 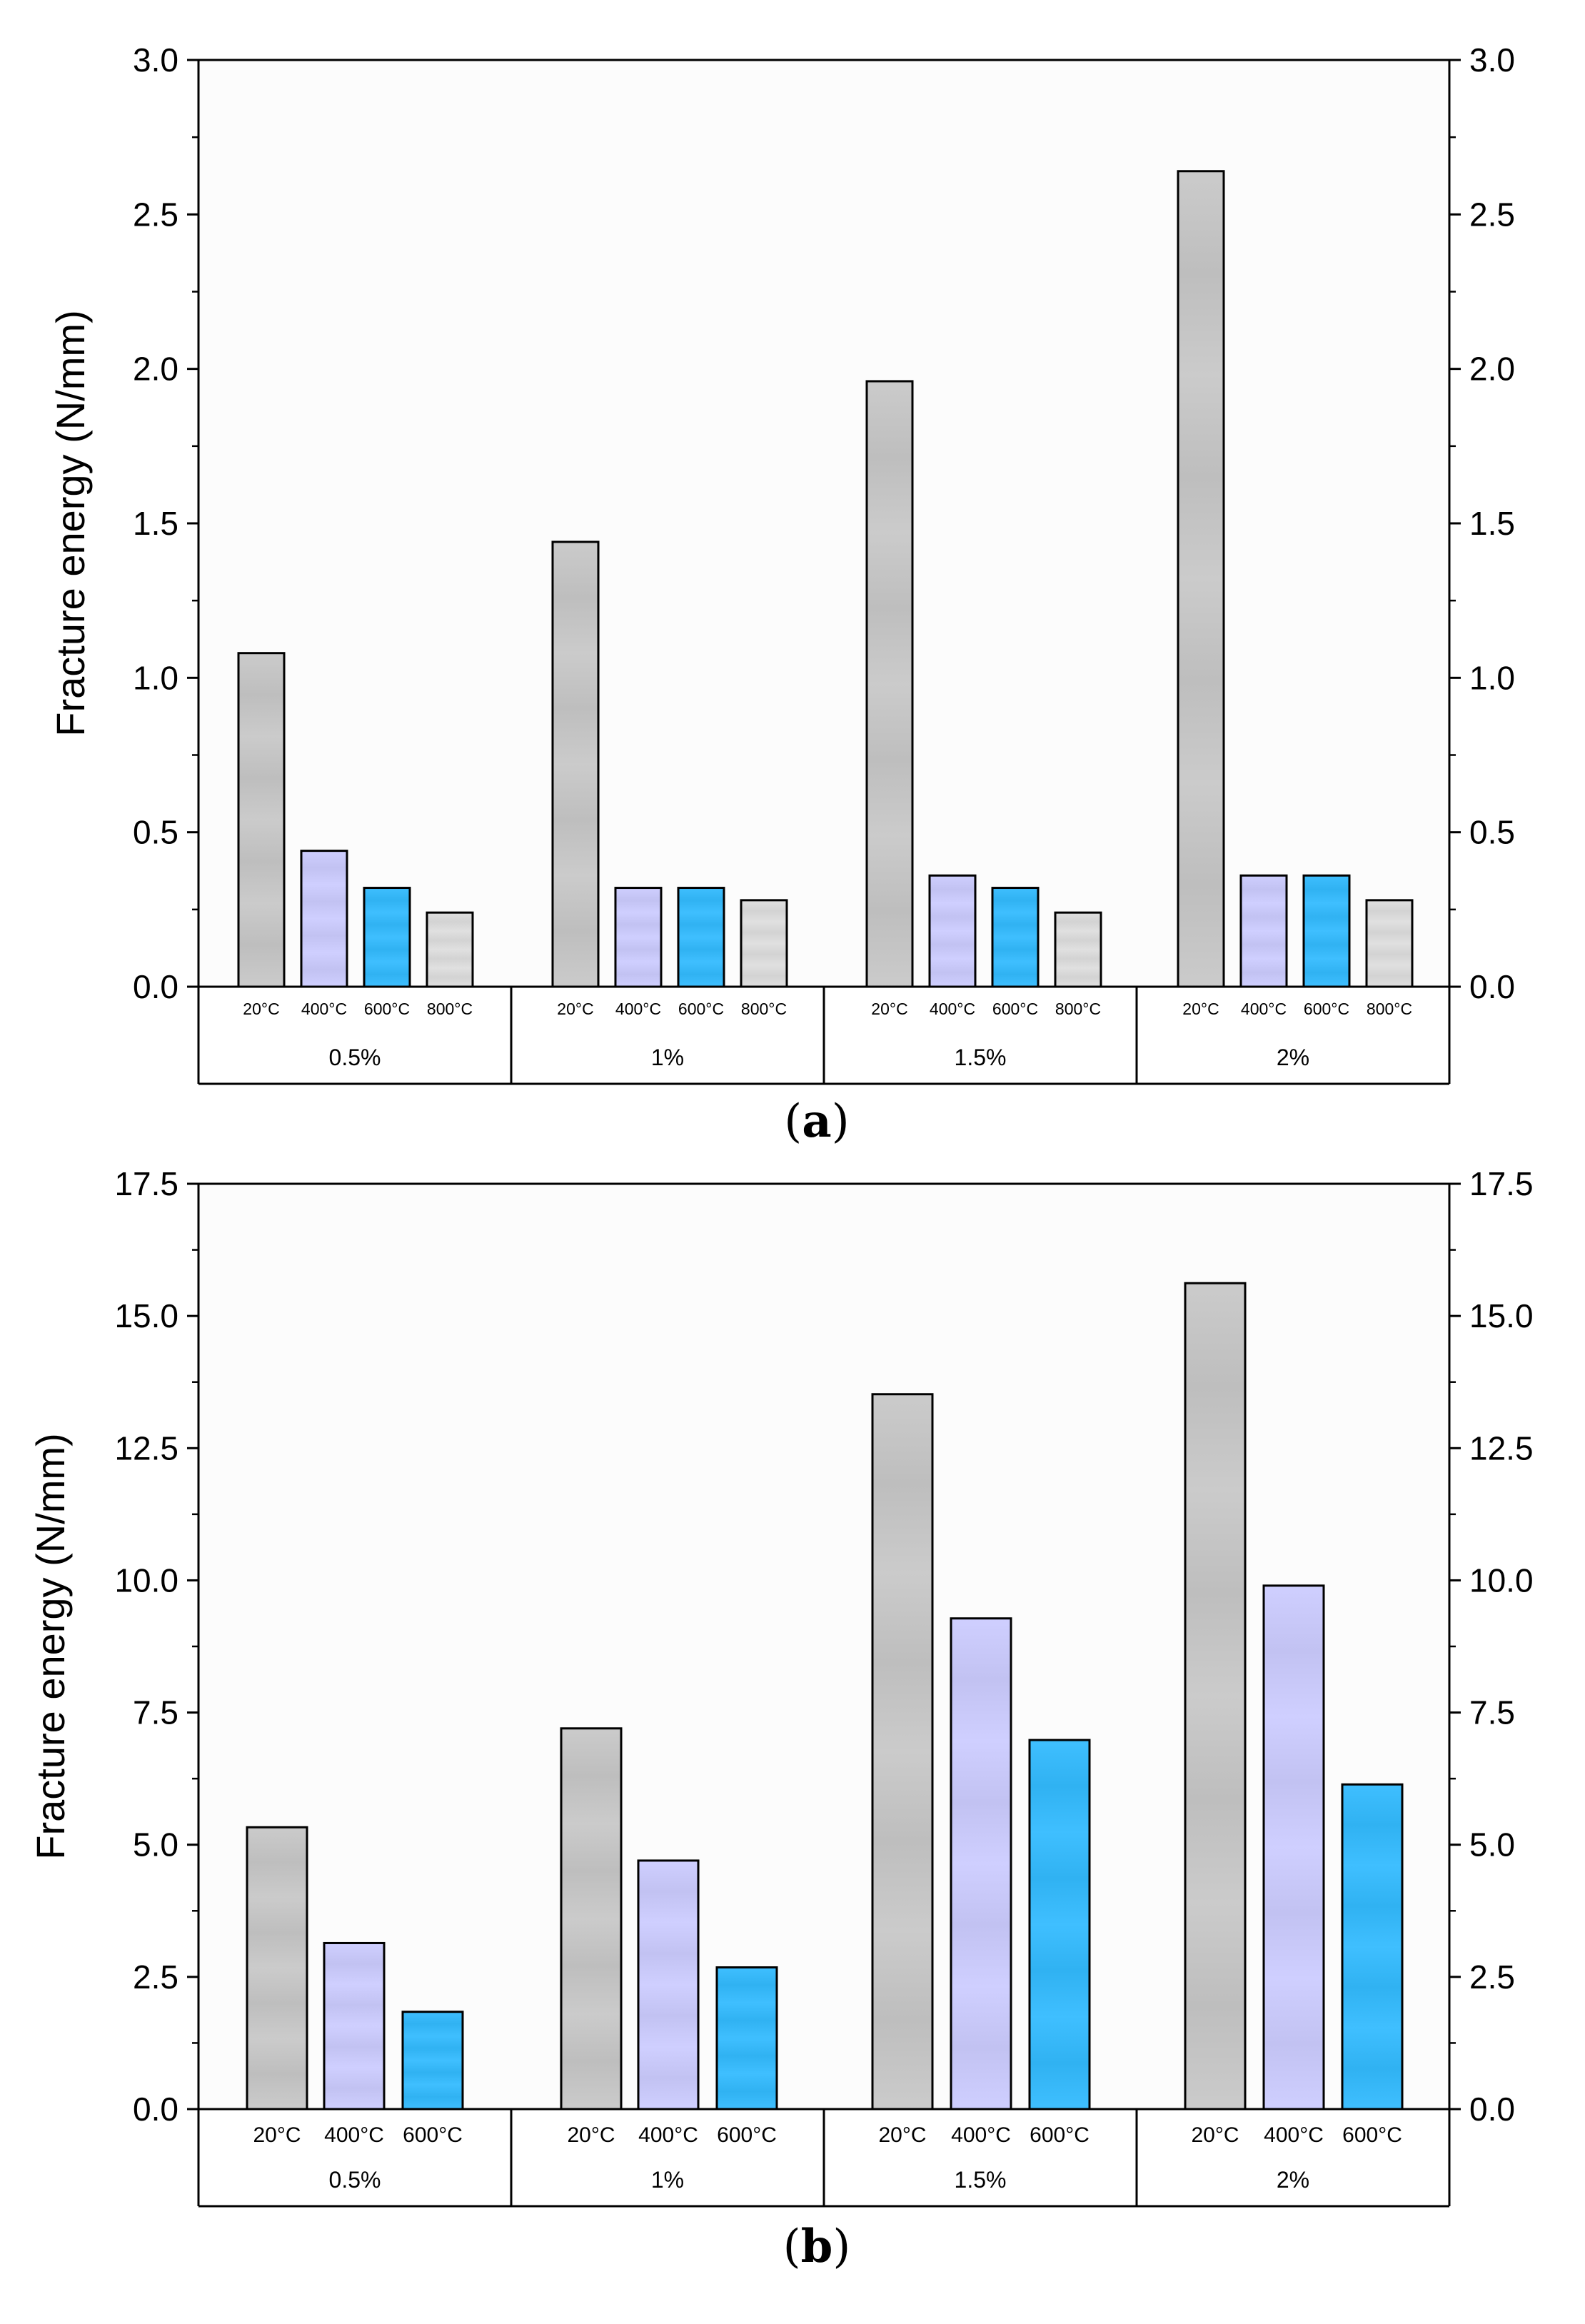 What do you see at coordinates (155, 370) in the screenshot?
I see `y-tick-label-left: 2.0` at bounding box center [155, 370].